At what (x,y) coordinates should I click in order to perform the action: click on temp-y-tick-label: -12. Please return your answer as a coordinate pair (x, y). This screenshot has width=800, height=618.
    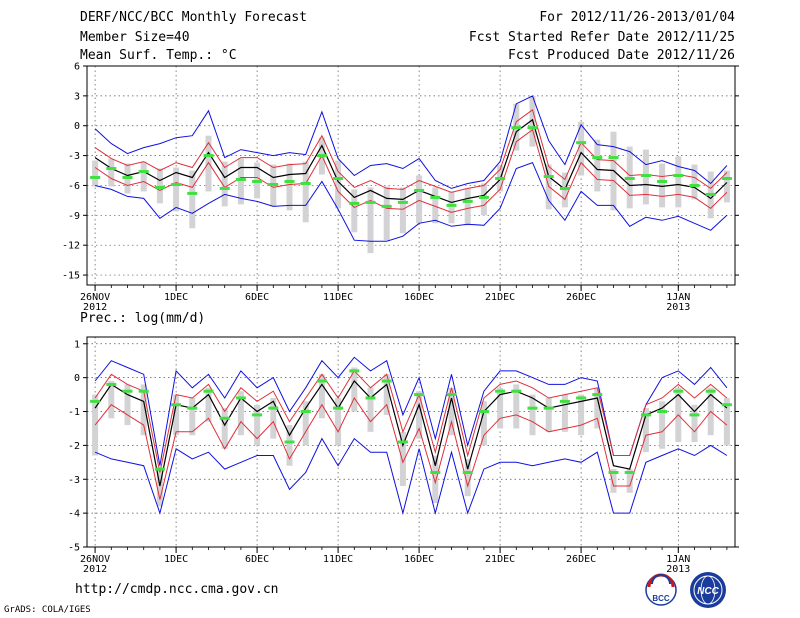
    Looking at the image, I should click on (71, 246).